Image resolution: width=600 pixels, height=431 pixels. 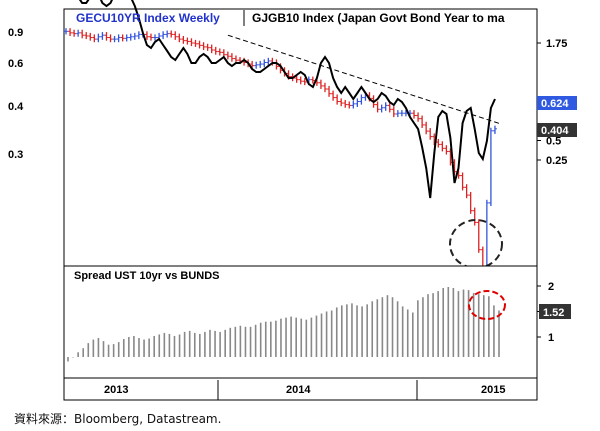 I want to click on chart-title: GECU10YR Index Weekly, so click(x=148, y=18).